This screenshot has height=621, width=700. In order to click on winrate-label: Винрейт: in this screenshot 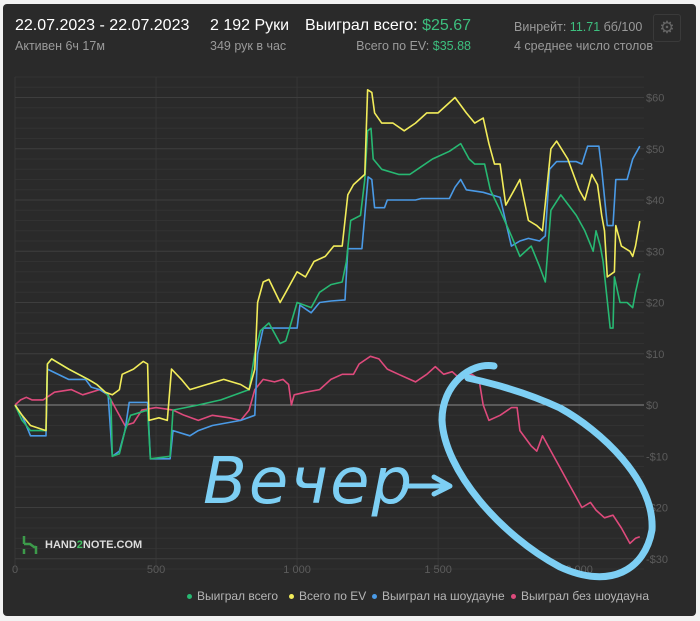, I will do `click(540, 27)`.